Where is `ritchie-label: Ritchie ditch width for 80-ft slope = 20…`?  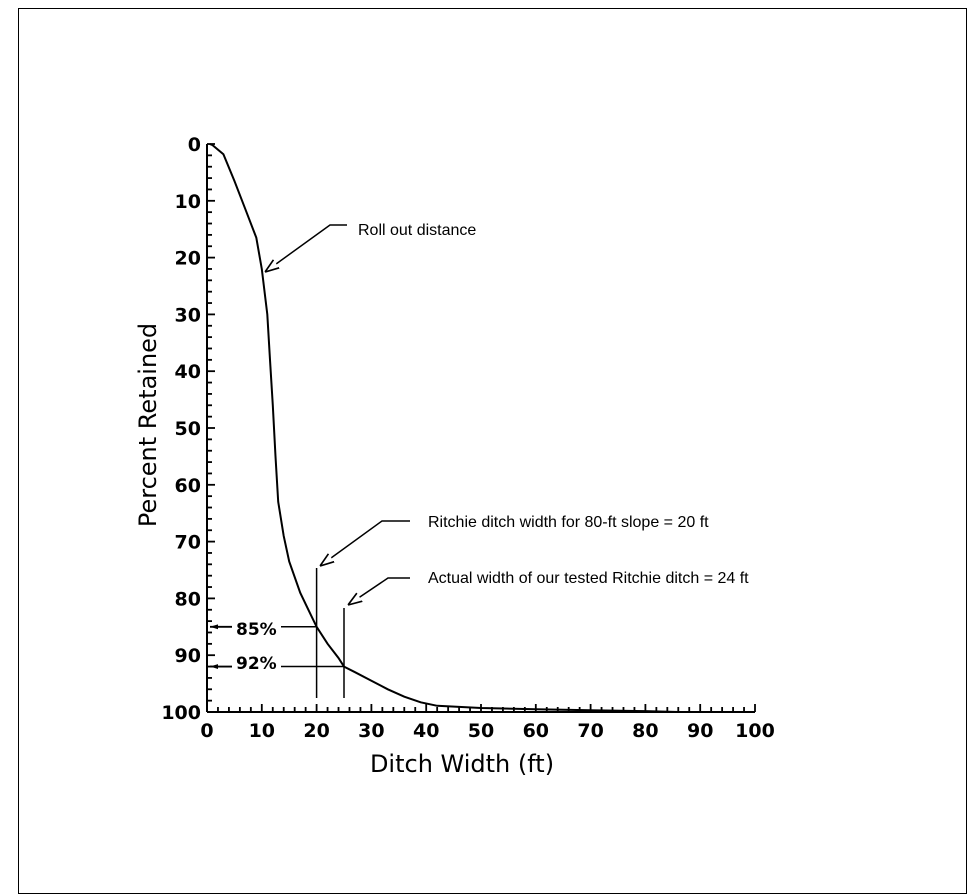
ritchie-label: Ritchie ditch width for 80-ft slope = 20… is located at coordinates (568, 522).